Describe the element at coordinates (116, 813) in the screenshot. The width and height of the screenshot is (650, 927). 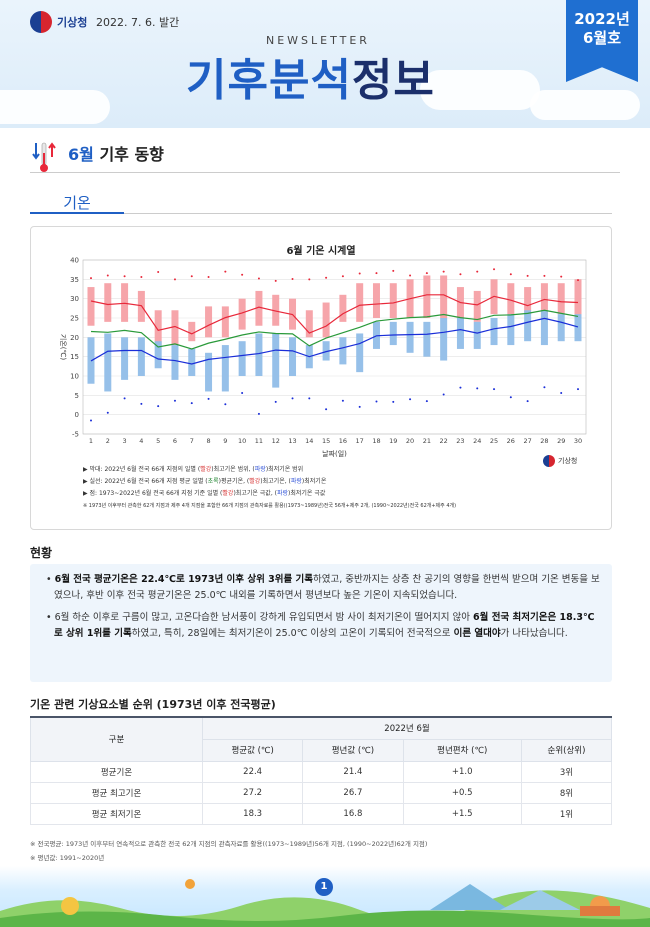
I see `row-label: 평균 최저기온` at that location.